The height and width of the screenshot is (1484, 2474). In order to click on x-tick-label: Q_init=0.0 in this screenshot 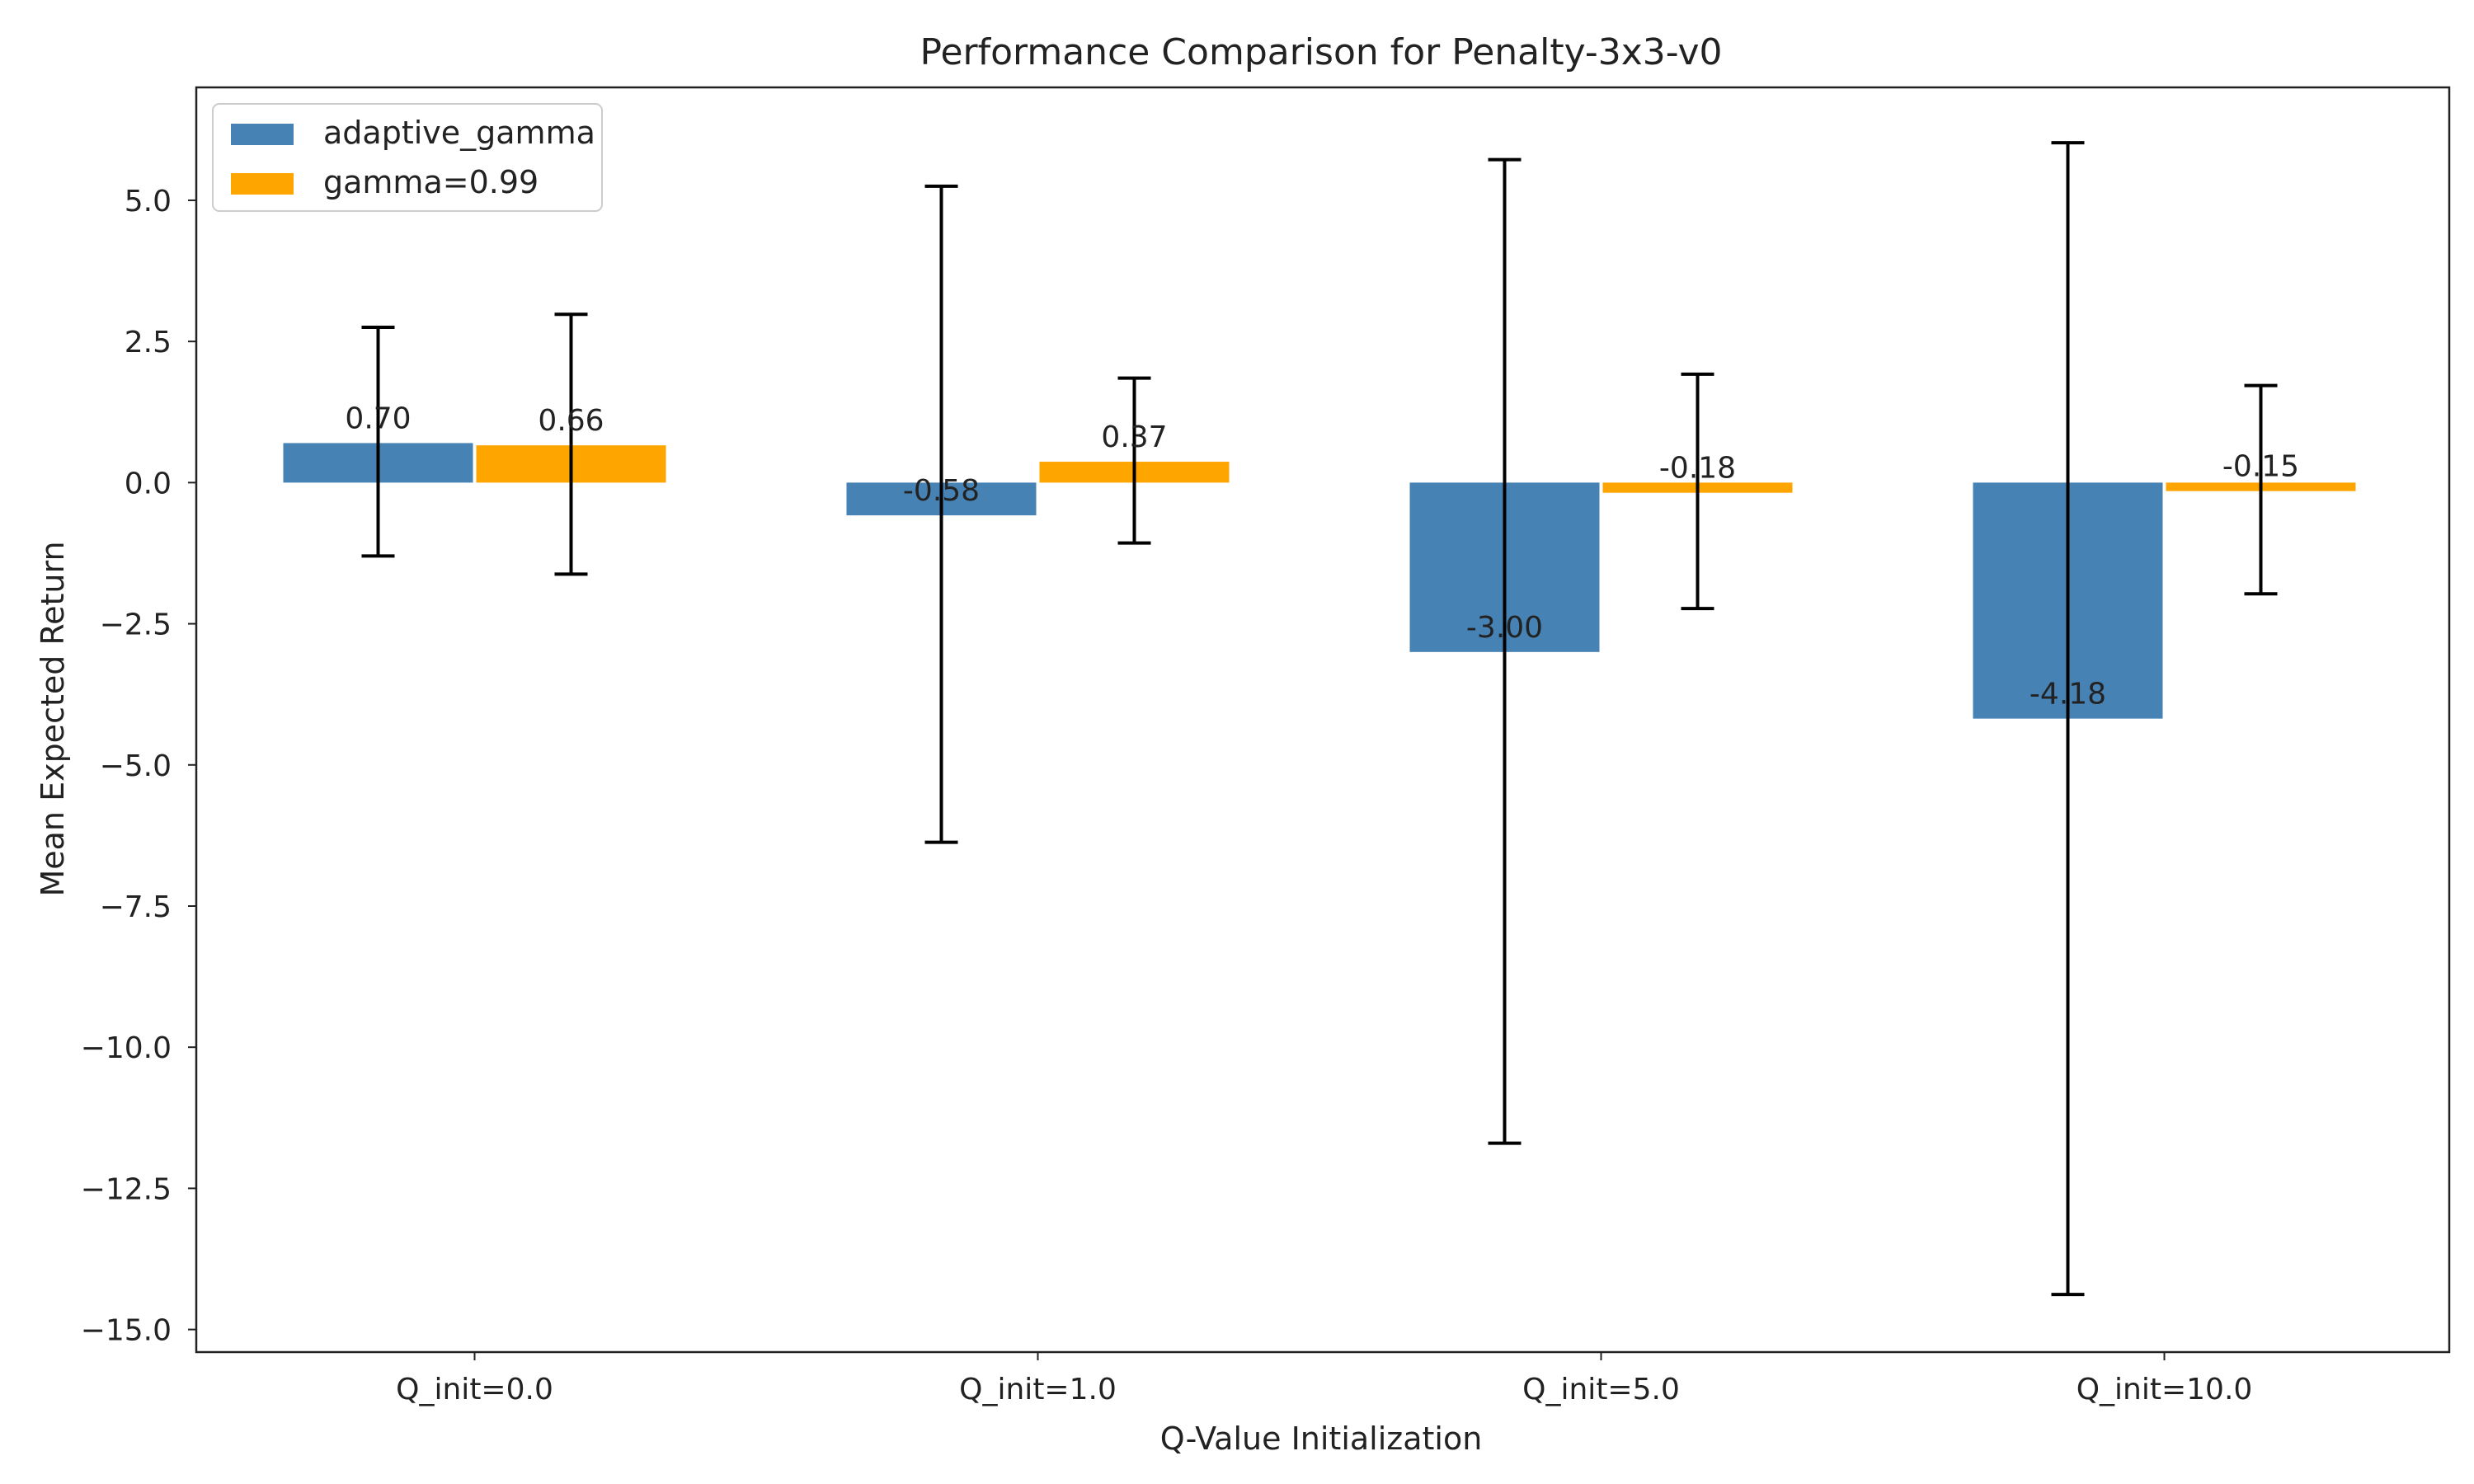, I will do `click(474, 1390)`.